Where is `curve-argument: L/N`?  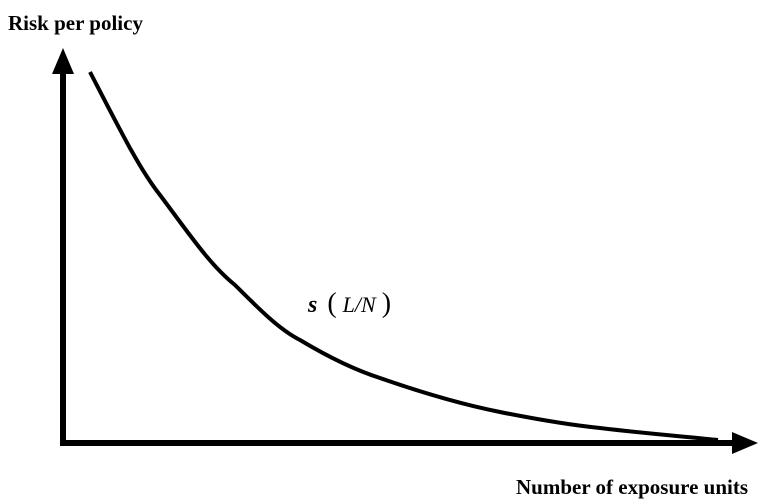 curve-argument: L/N is located at coordinates (359, 304).